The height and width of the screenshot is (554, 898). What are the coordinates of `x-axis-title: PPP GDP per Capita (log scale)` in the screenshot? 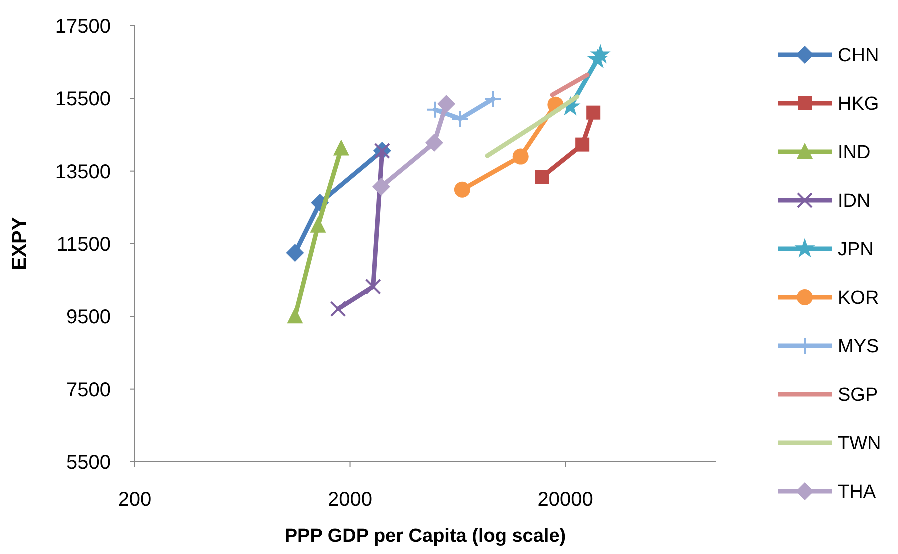 It's located at (425, 536).